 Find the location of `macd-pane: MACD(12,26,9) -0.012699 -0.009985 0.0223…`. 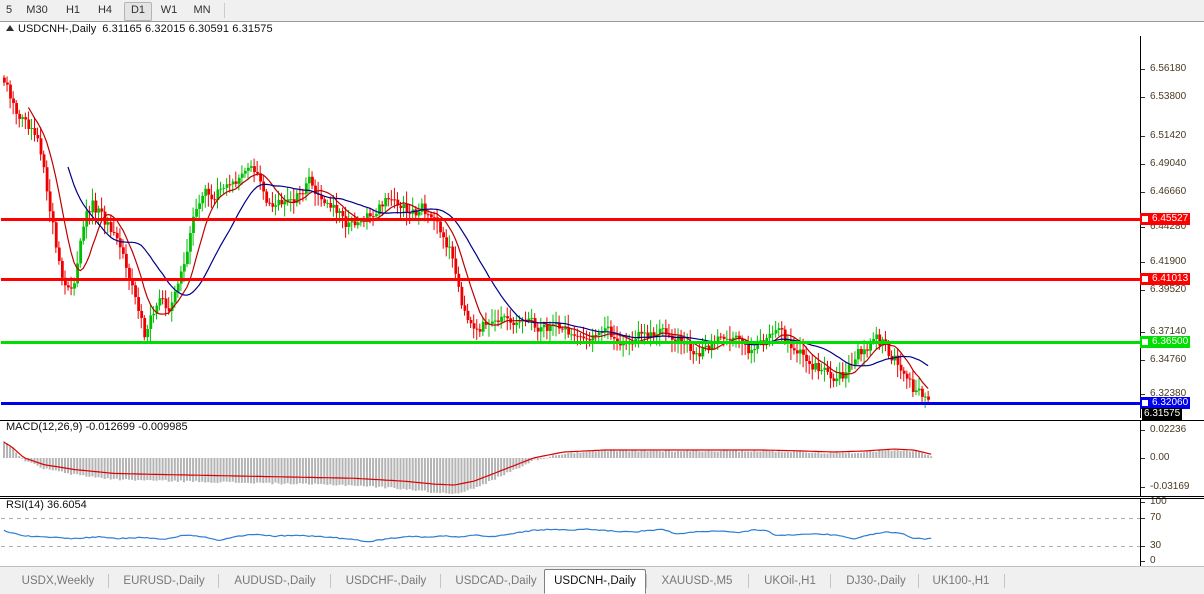

macd-pane: MACD(12,26,9) -0.012699 -0.009985 0.0223… is located at coordinates (602, 458).